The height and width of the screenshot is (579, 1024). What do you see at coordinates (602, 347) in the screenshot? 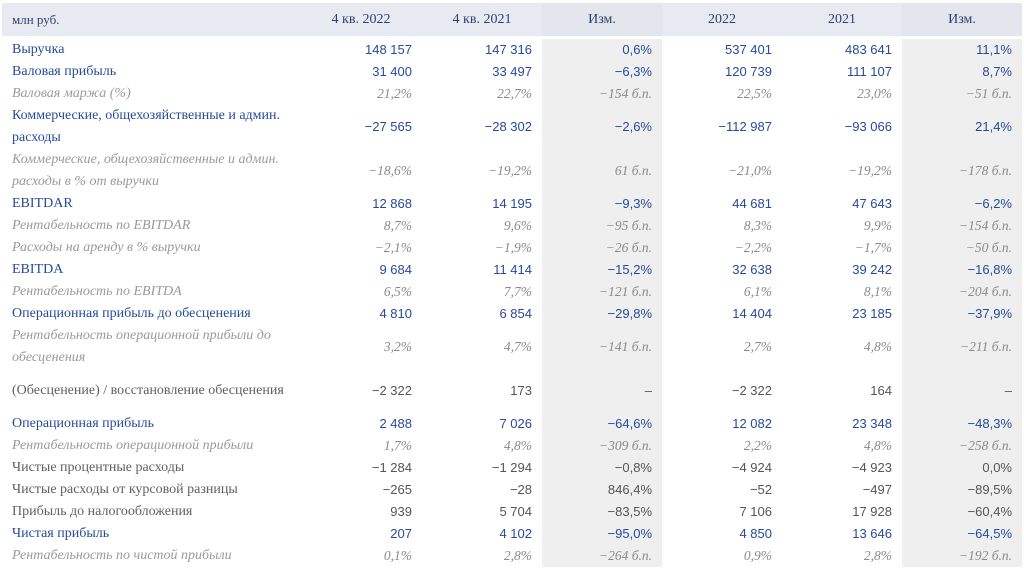
I see `cell-q-change: −141 б.п.` at bounding box center [602, 347].